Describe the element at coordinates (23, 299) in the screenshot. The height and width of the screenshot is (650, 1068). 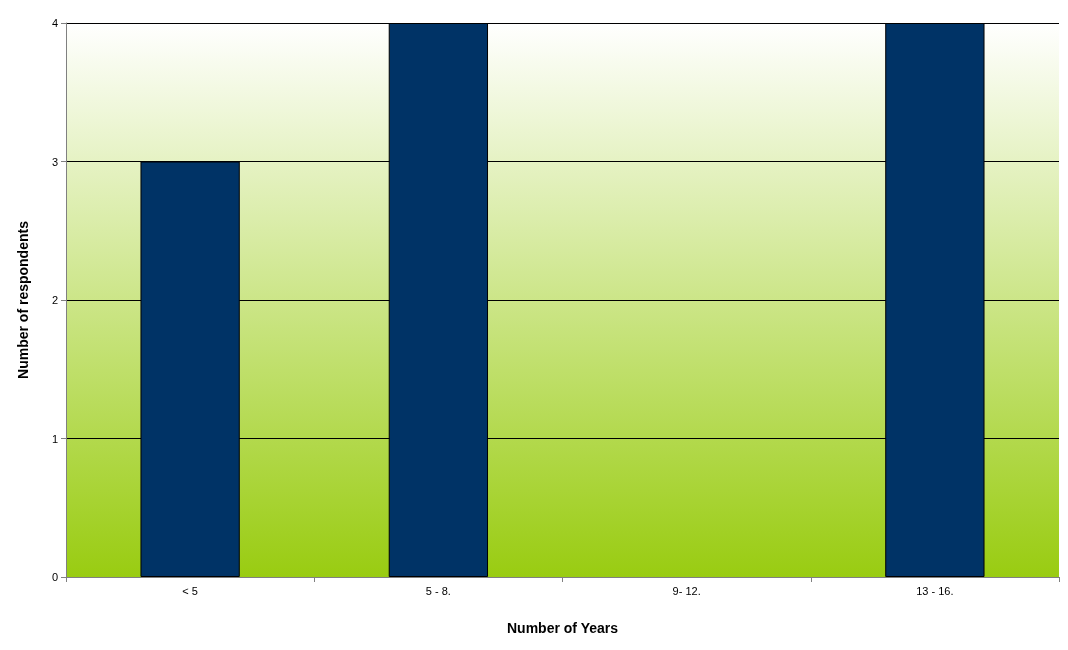
I see `y-axis-title: Number of respondents` at that location.